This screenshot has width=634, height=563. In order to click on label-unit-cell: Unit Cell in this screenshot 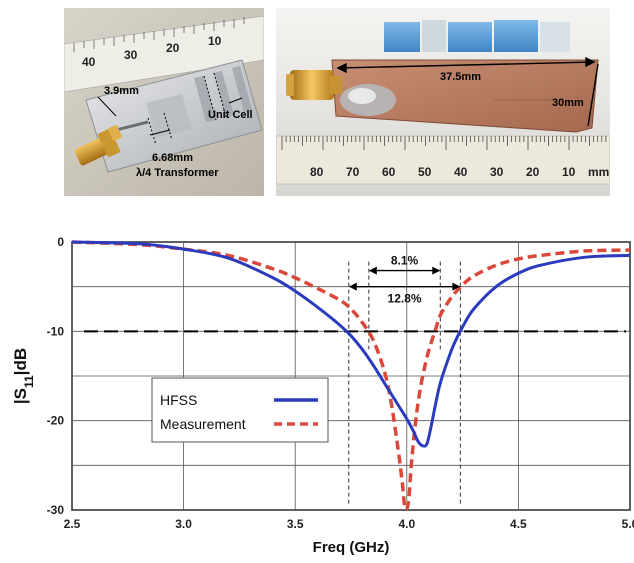, I will do `click(230, 115)`.